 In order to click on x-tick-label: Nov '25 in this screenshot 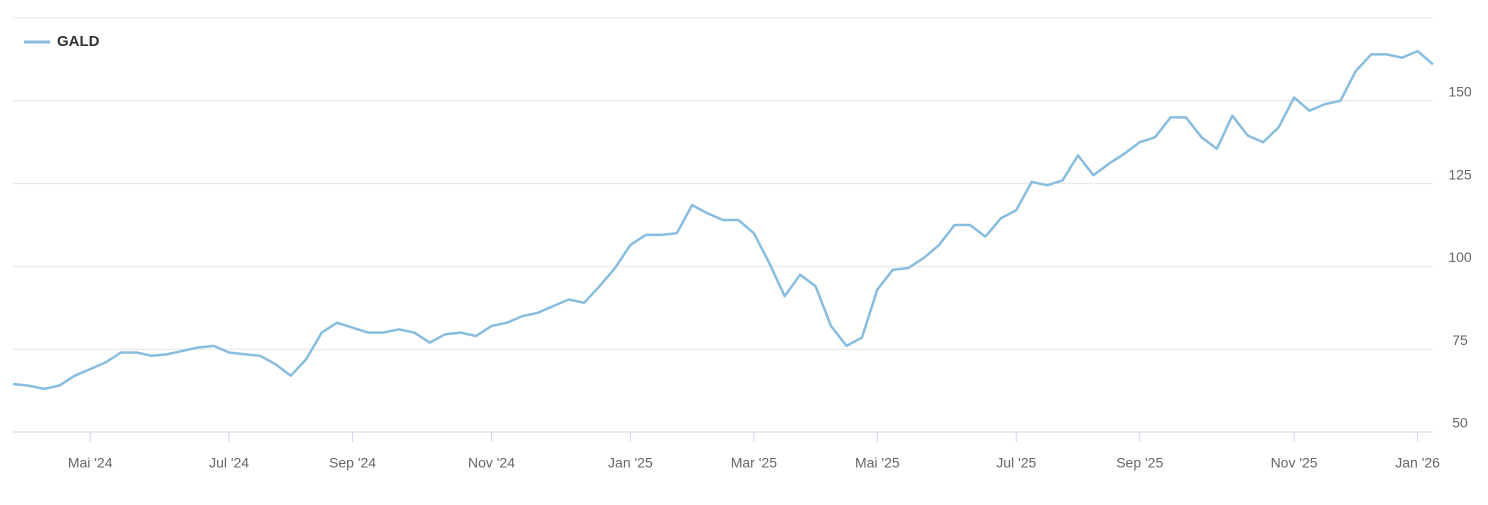, I will do `click(1294, 463)`.